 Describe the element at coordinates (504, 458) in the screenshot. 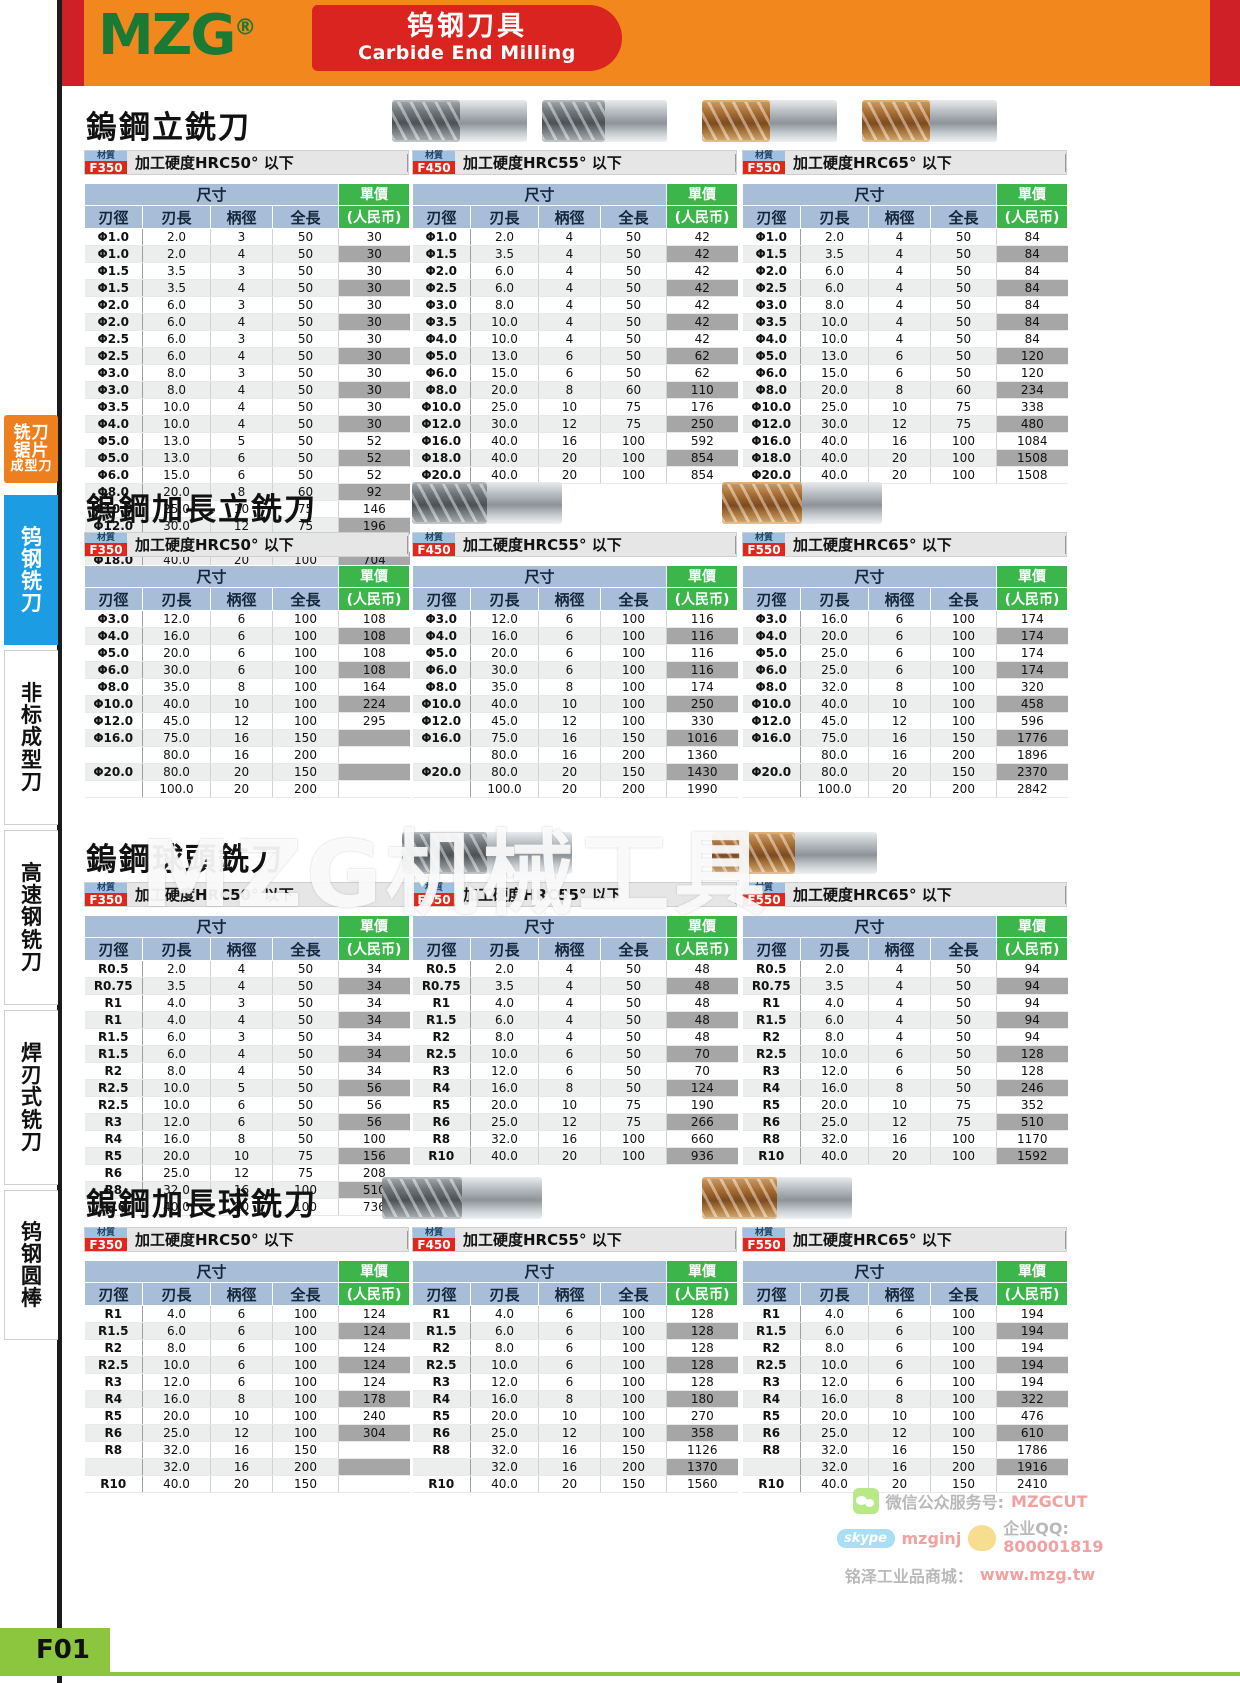

I see `cell-dimension: 40.0` at that location.